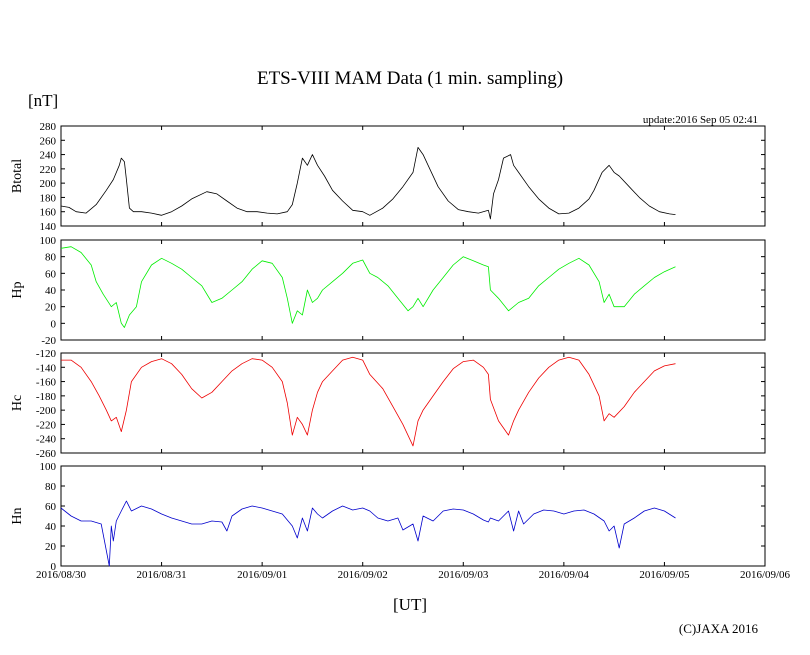  What do you see at coordinates (51, 547) in the screenshot?
I see `ytick-label-hn: 20` at bounding box center [51, 547].